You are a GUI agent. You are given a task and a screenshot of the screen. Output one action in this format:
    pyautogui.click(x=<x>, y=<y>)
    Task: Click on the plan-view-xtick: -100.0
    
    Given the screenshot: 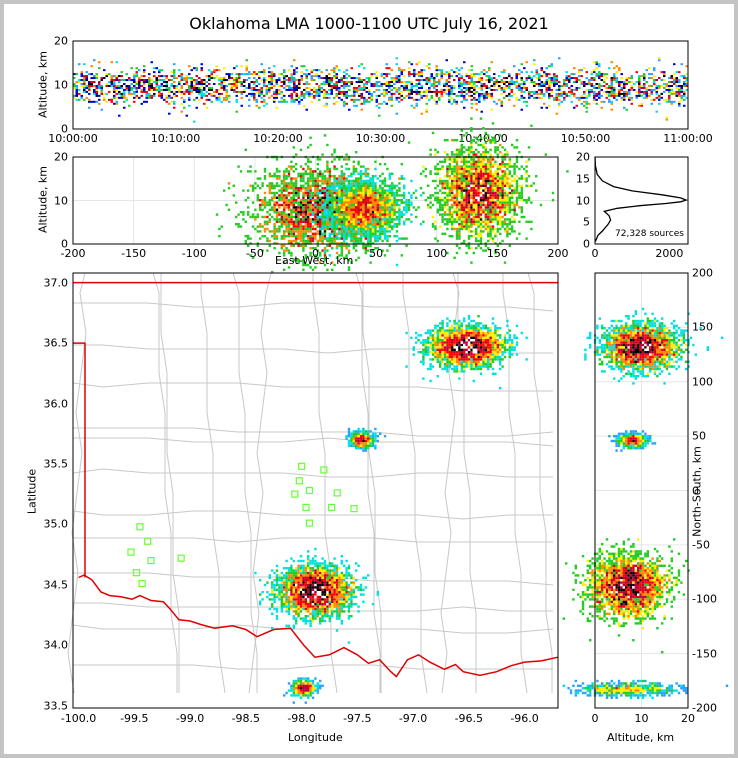 What is the action you would take?
    pyautogui.click(x=78, y=718)
    